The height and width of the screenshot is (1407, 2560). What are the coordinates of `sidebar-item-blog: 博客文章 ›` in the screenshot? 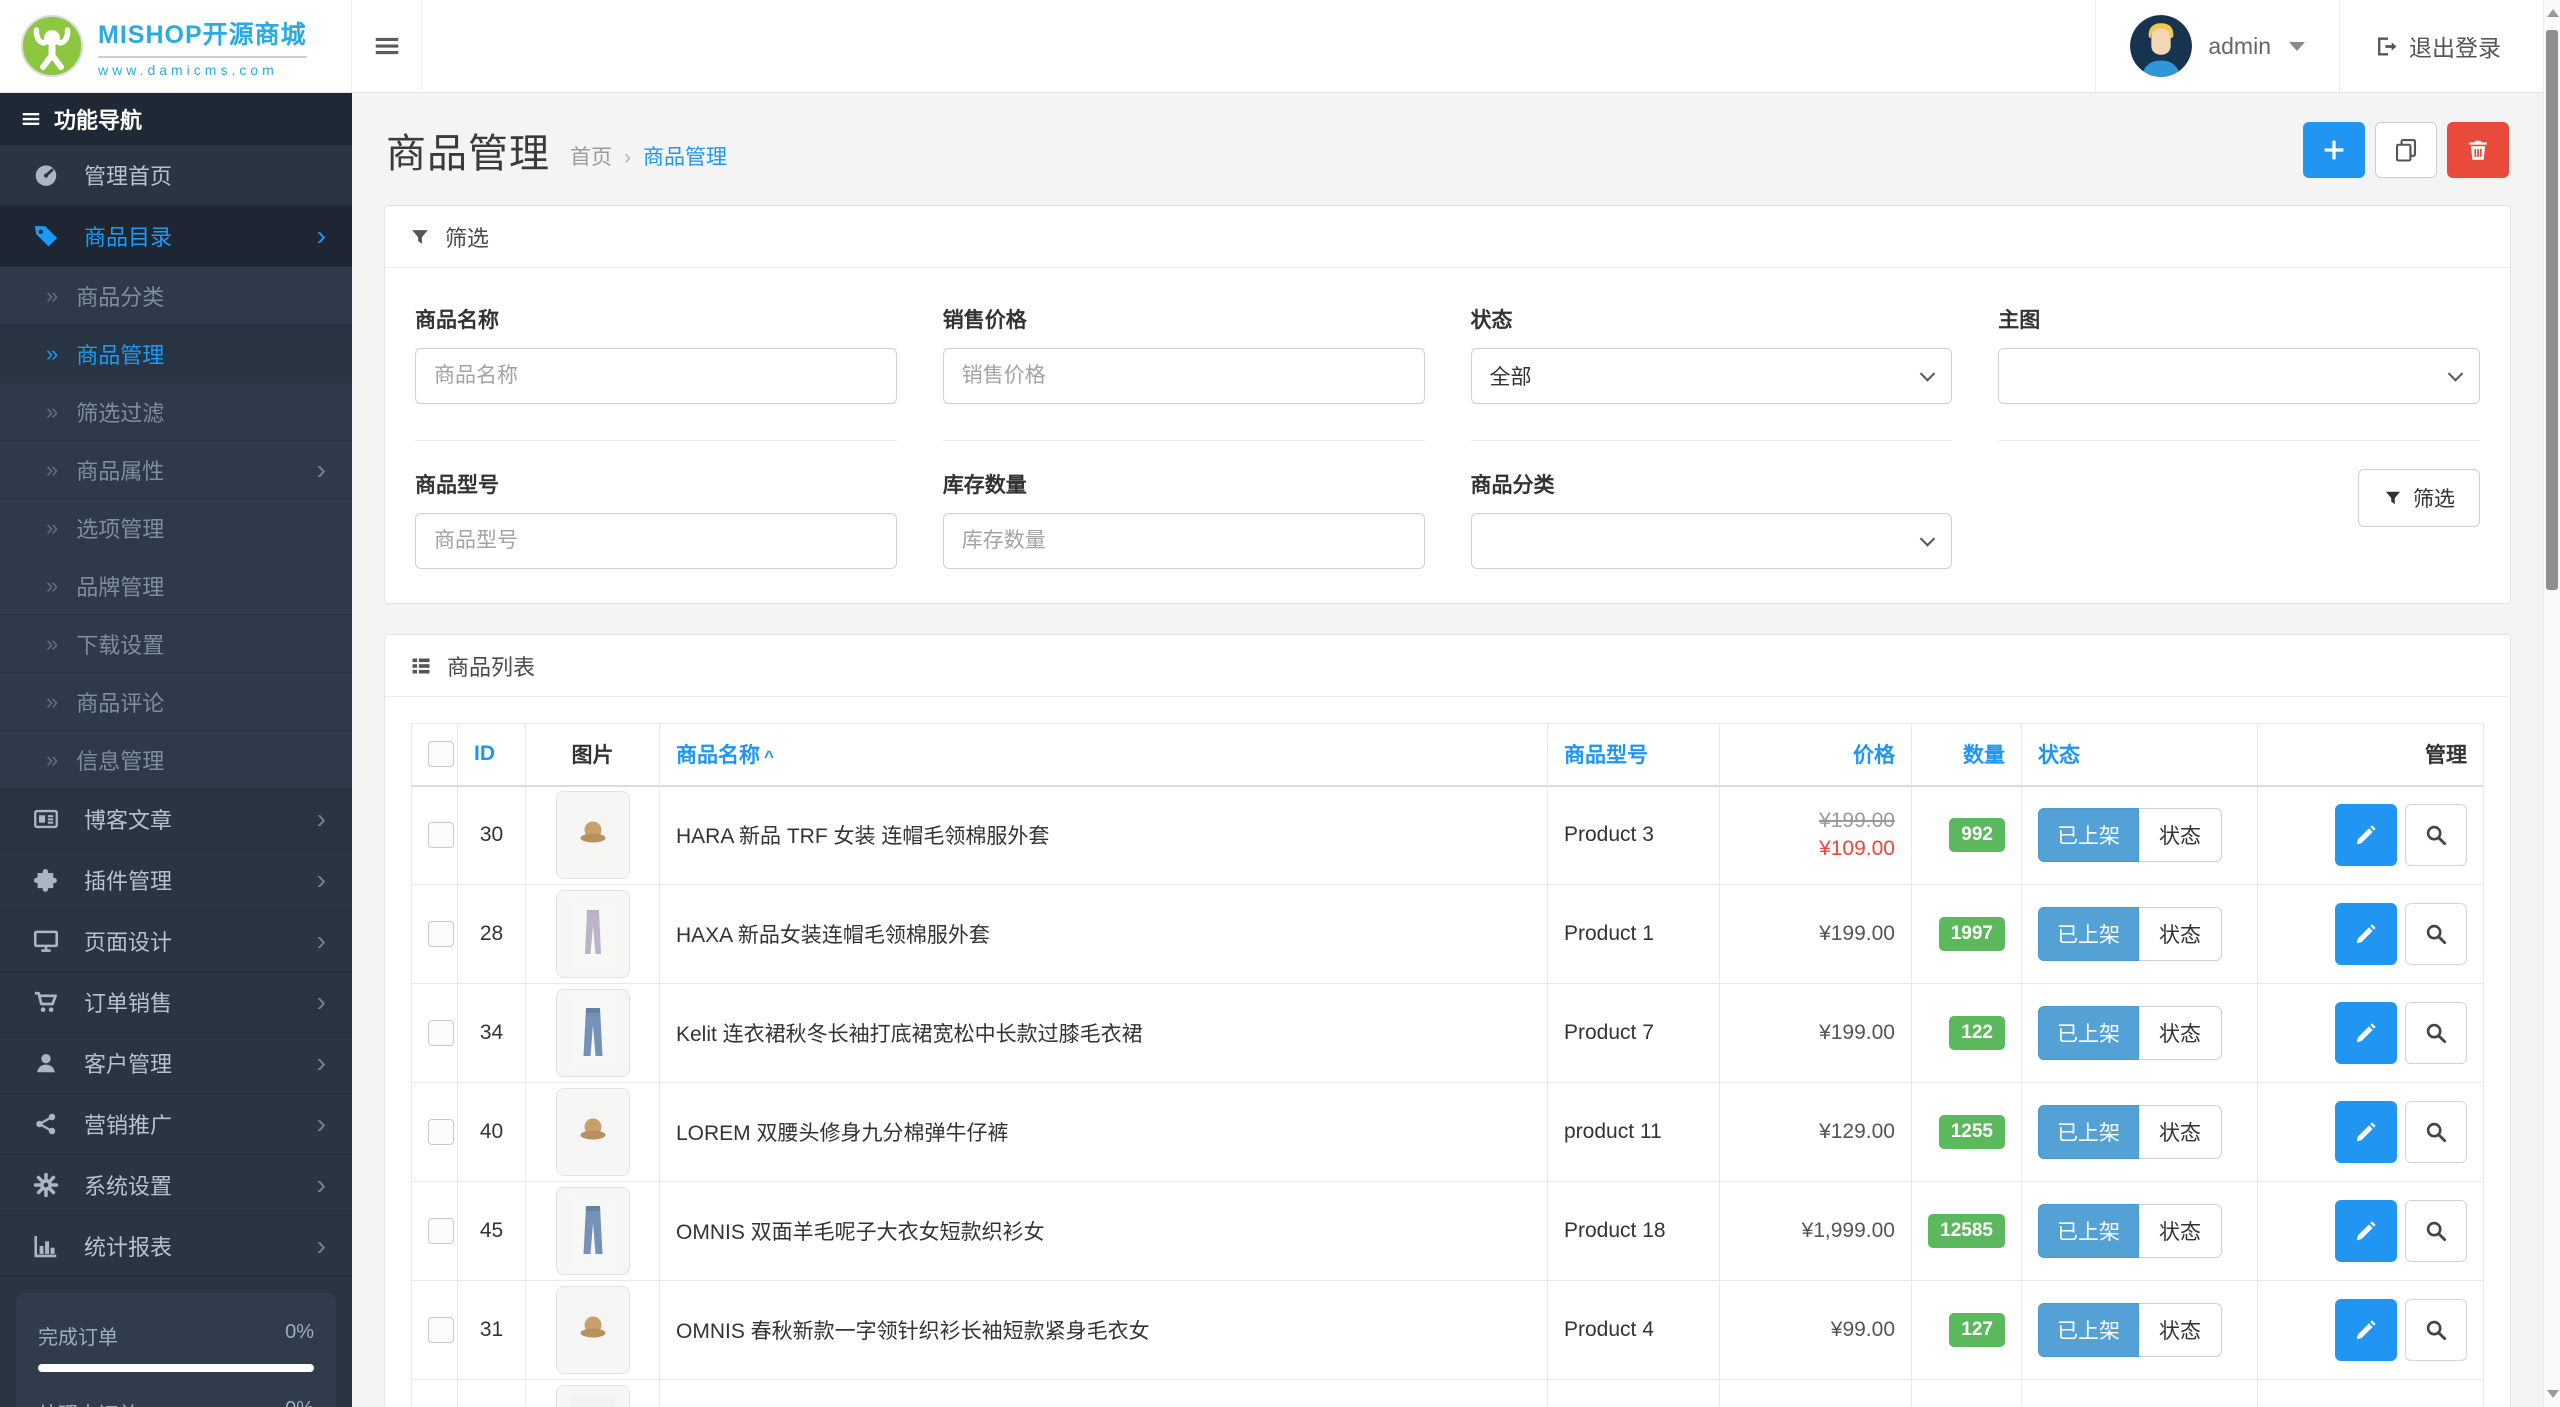 It's located at (176, 819).